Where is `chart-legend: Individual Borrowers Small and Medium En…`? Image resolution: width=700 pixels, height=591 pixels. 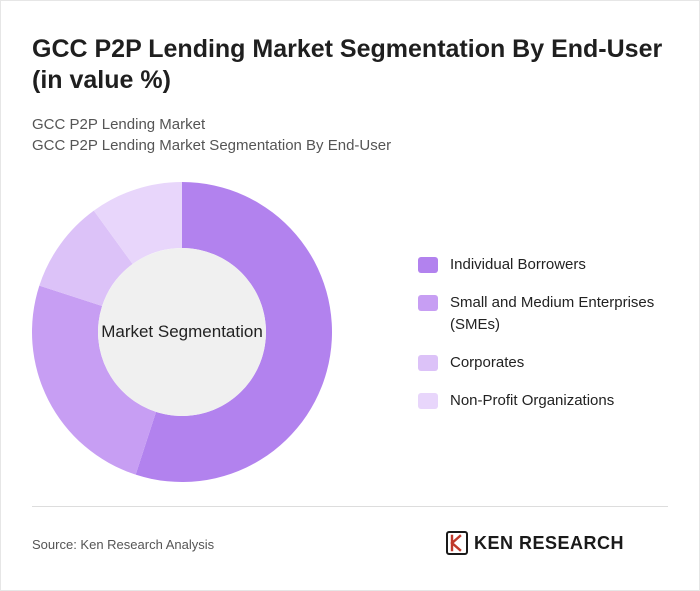 chart-legend: Individual Borrowers Small and Medium En… is located at coordinates (553, 341).